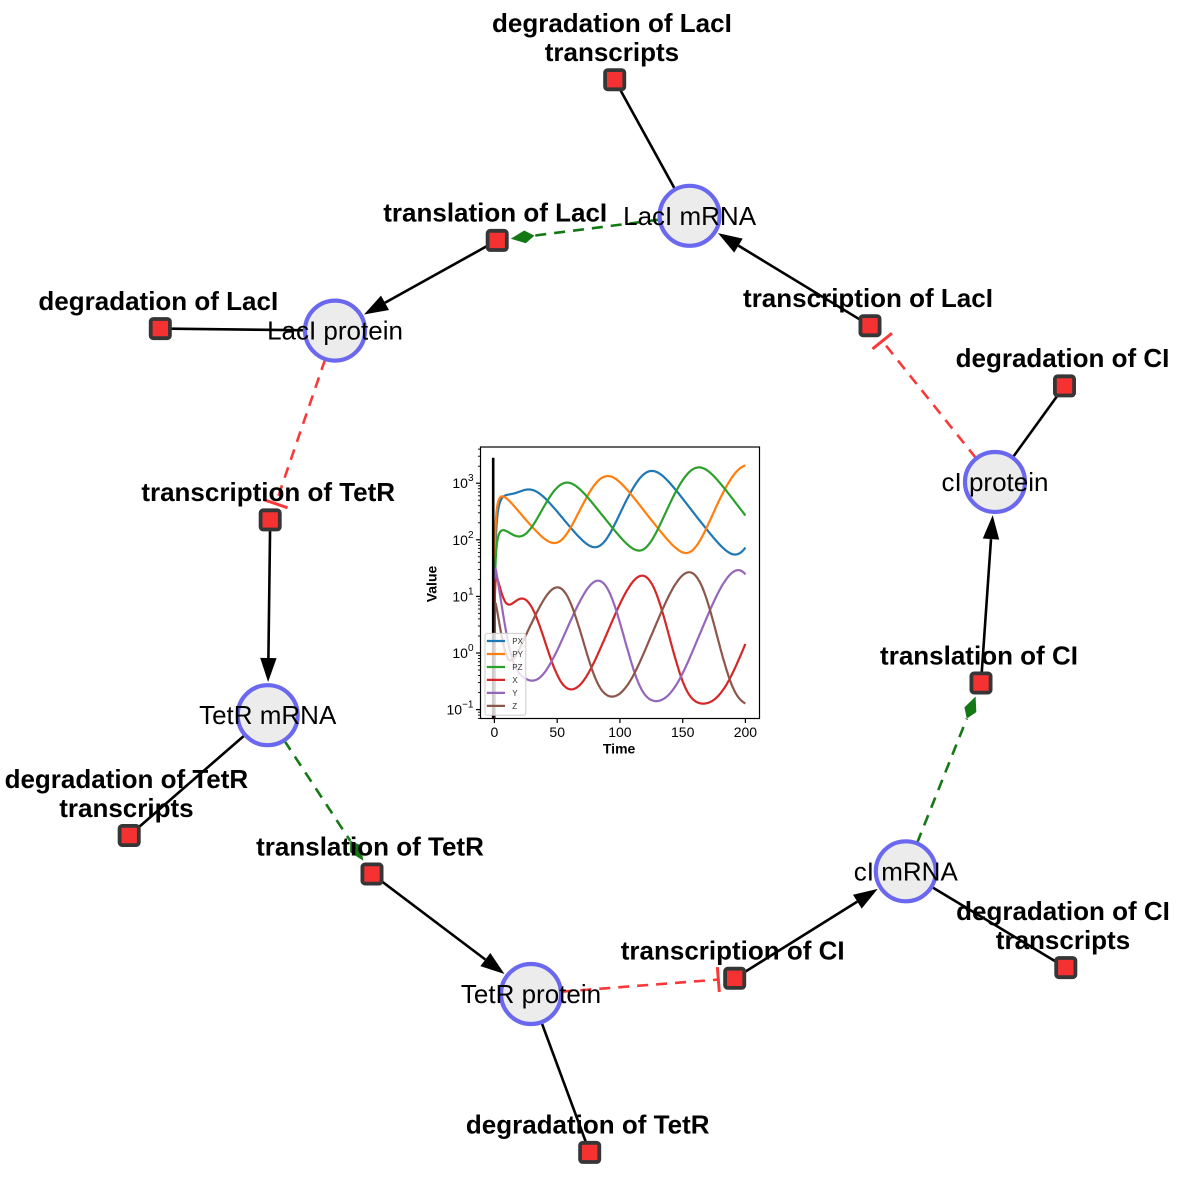 This screenshot has width=1189, height=1200. I want to click on svg-text: cI mRNA, so click(906, 871).